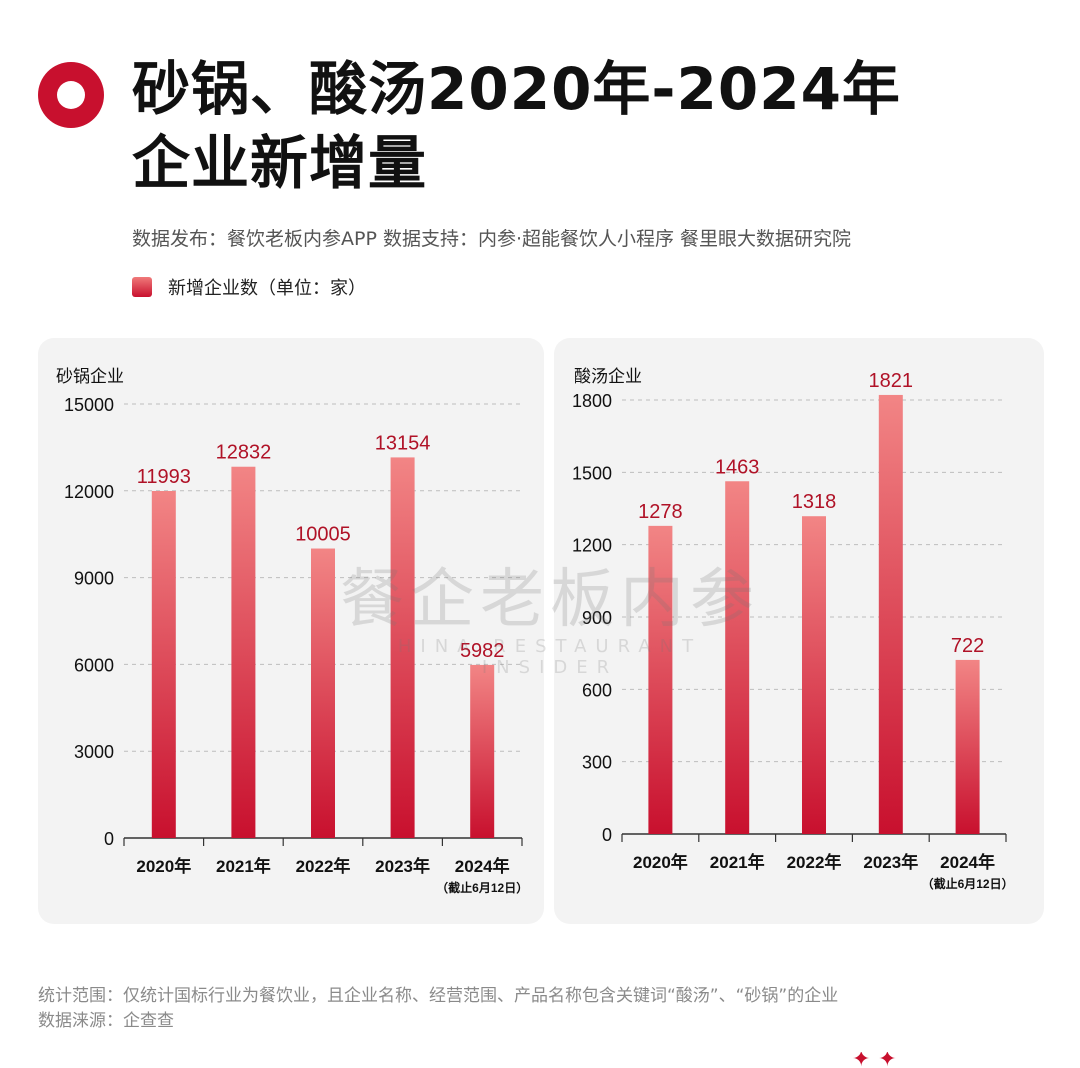 The image size is (1080, 1068). What do you see at coordinates (267, 288) in the screenshot?
I see `legend-label: 新增企业数（单位：家）` at bounding box center [267, 288].